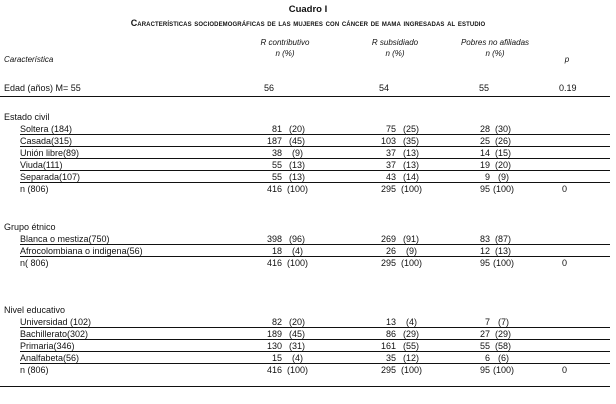 This screenshot has width=616, height=404. Describe the element at coordinates (568, 88) in the screenshot. I see `age-p: 0.19` at that location.